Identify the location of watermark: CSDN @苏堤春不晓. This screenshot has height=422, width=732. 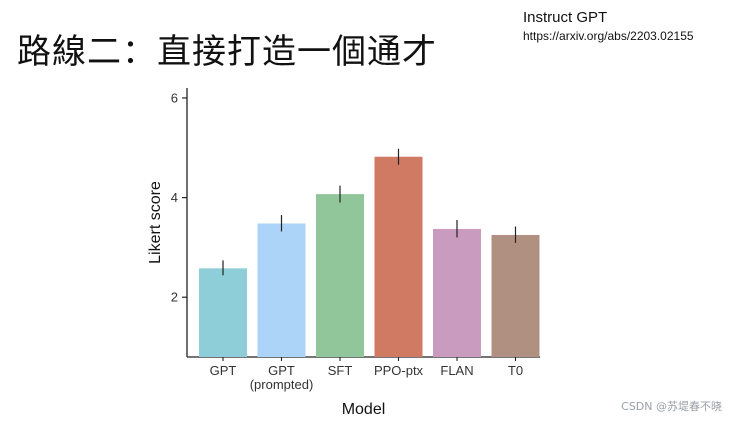
(671, 406).